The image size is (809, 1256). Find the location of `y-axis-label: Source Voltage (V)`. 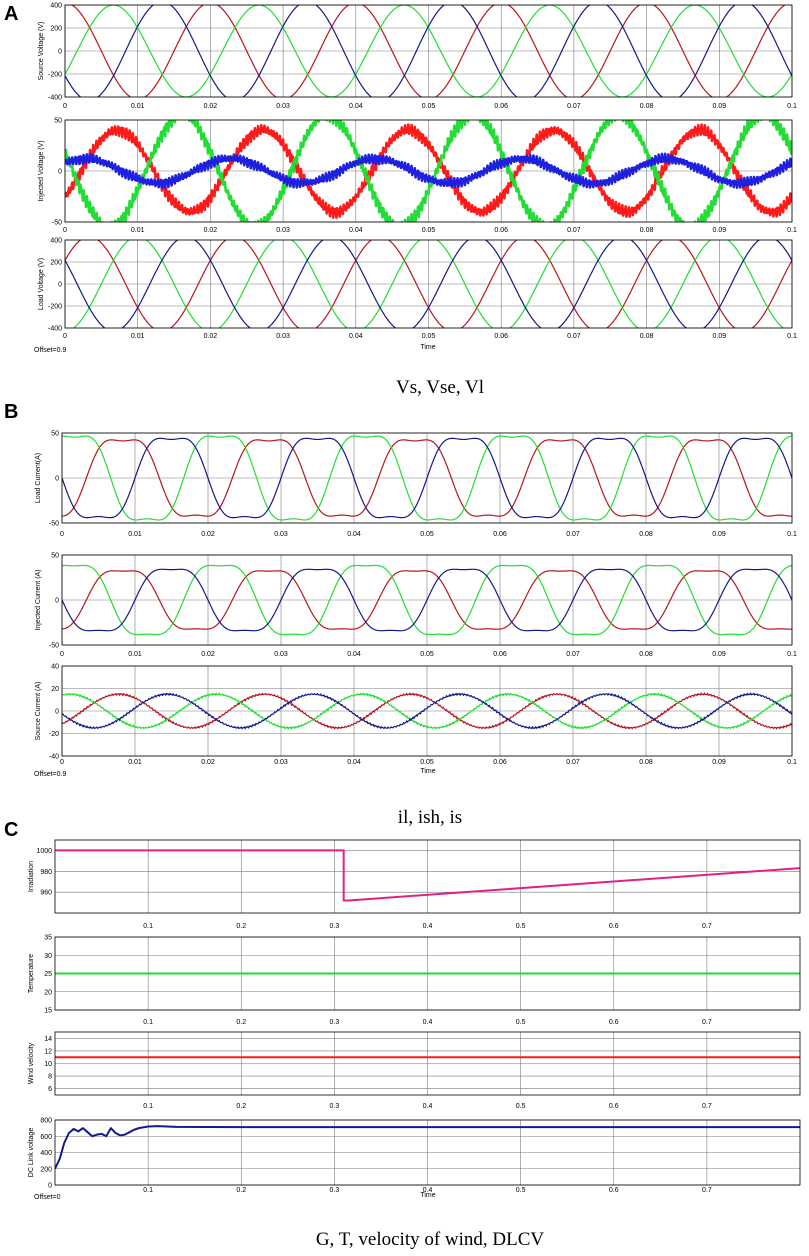

y-axis-label: Source Voltage (V) is located at coordinates (41, 51).